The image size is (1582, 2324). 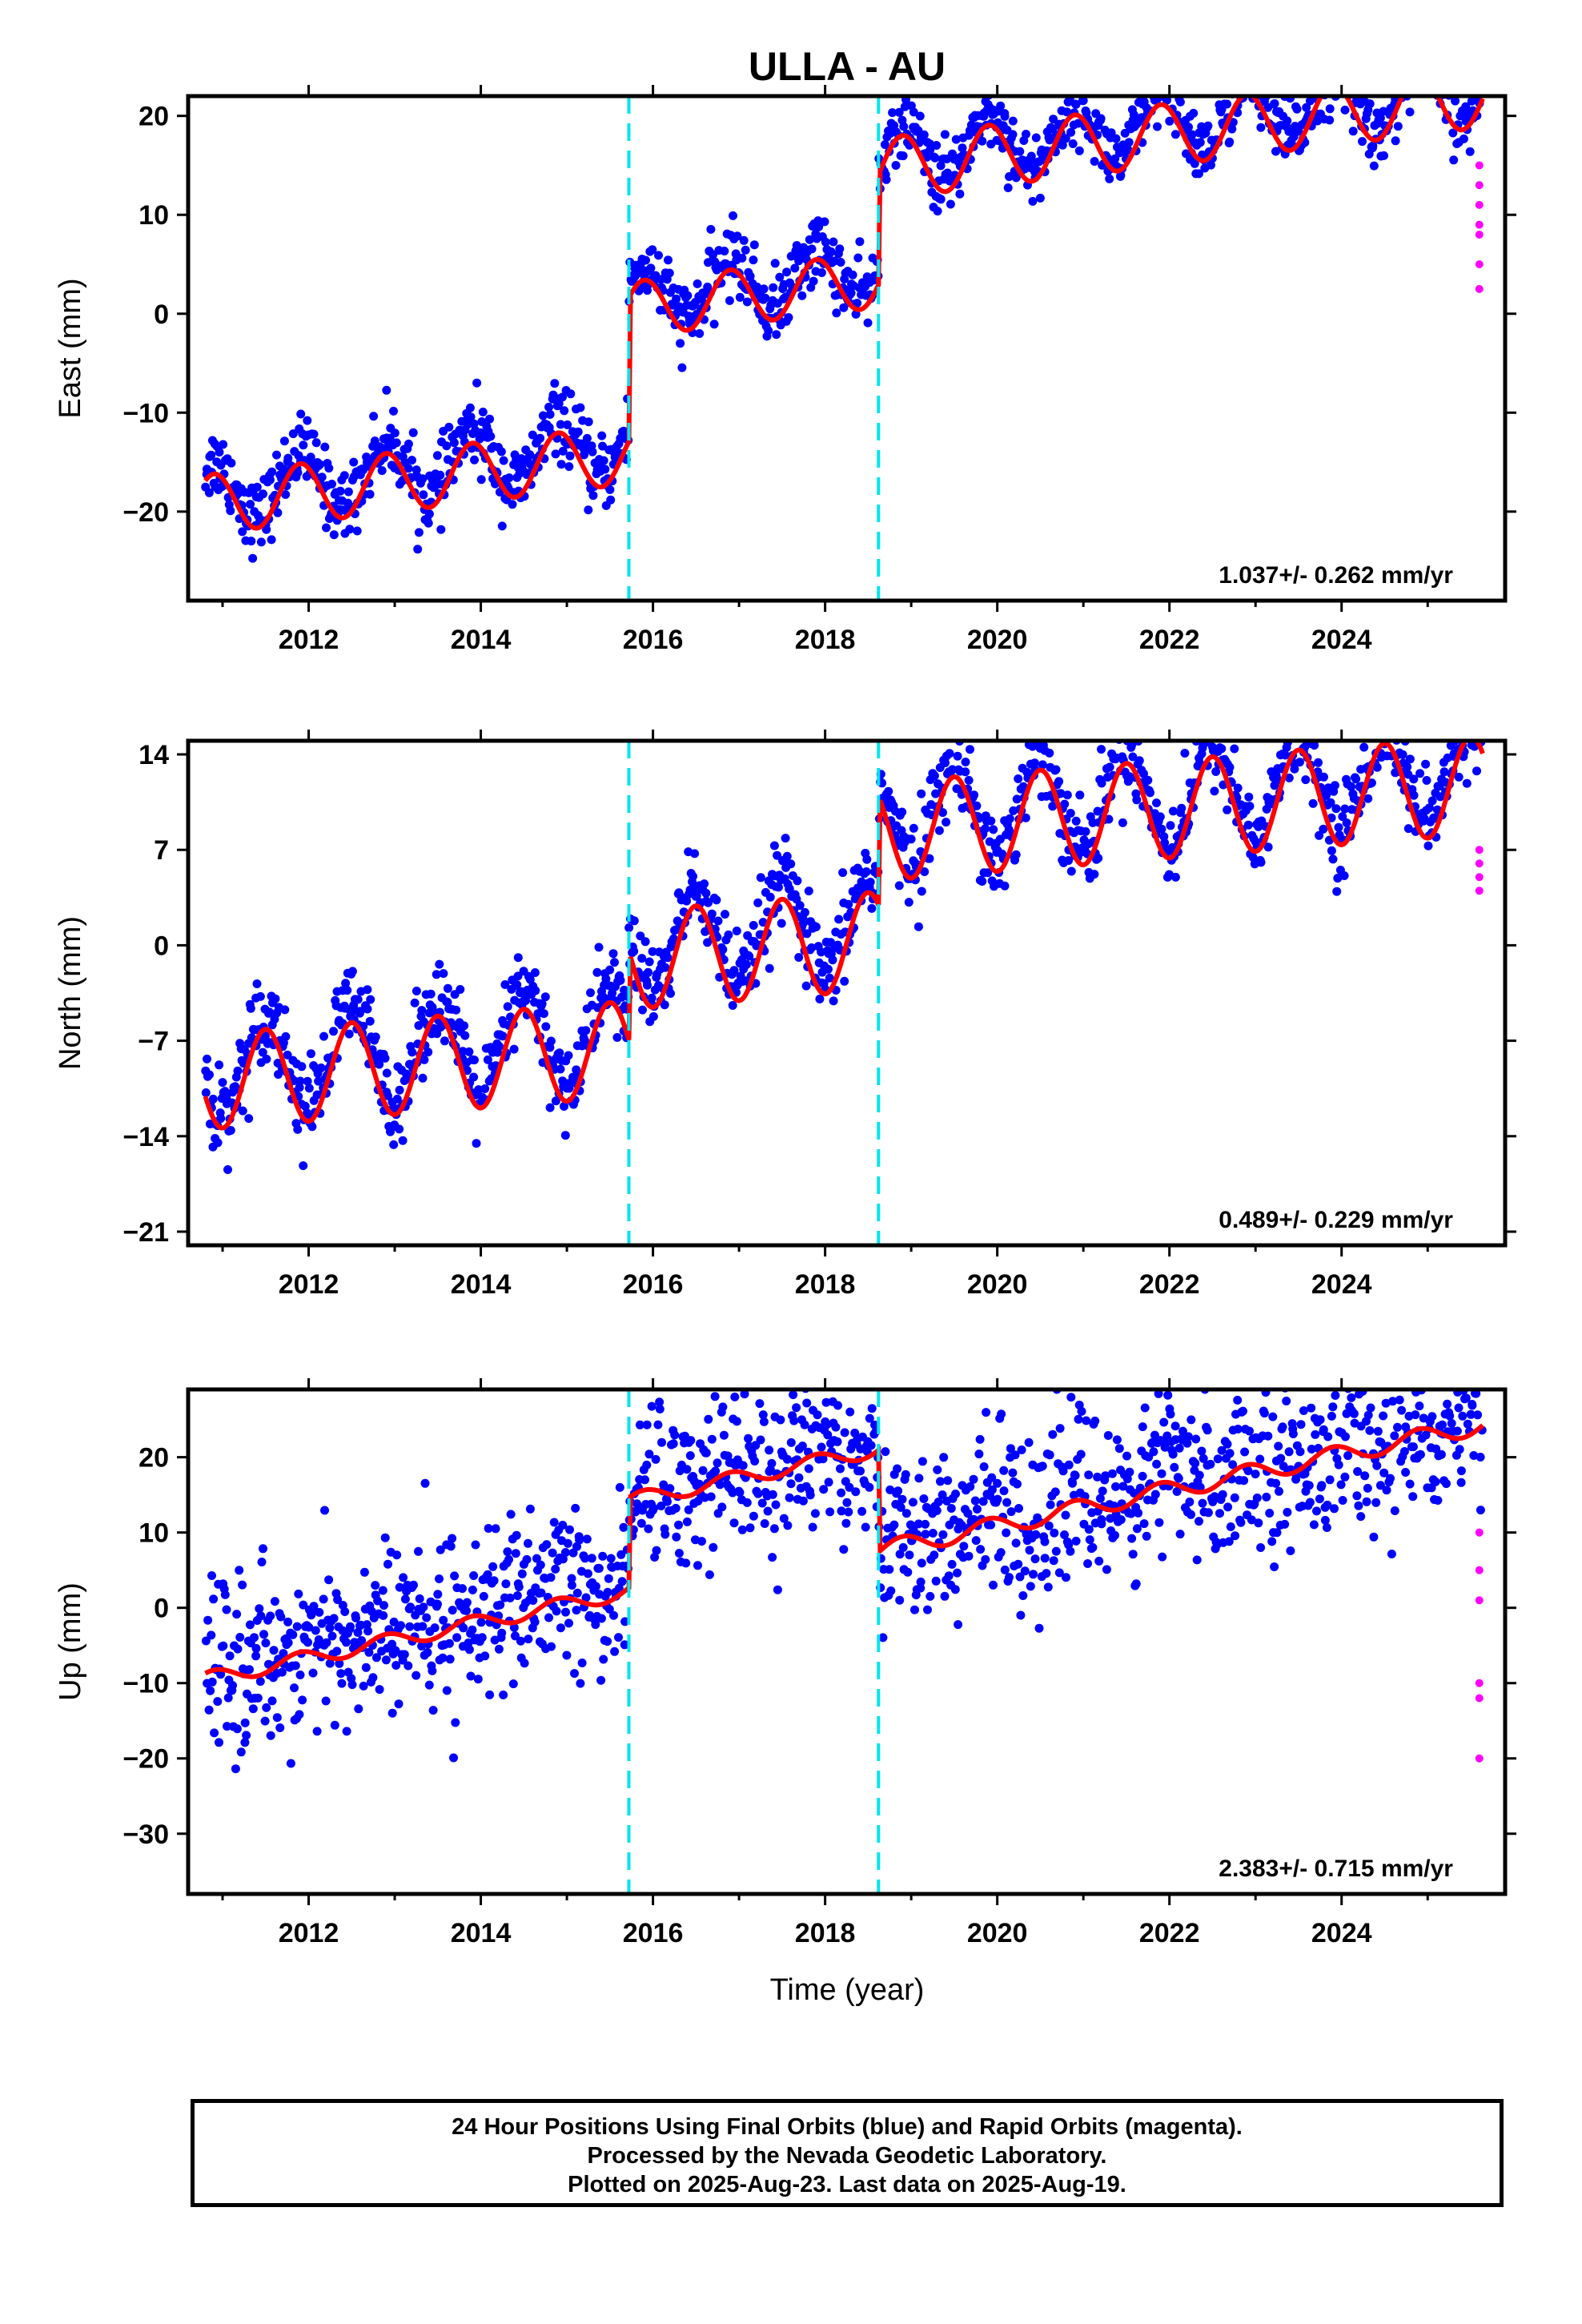 I want to click on x-tick-label: 2014, so click(x=482, y=1933).